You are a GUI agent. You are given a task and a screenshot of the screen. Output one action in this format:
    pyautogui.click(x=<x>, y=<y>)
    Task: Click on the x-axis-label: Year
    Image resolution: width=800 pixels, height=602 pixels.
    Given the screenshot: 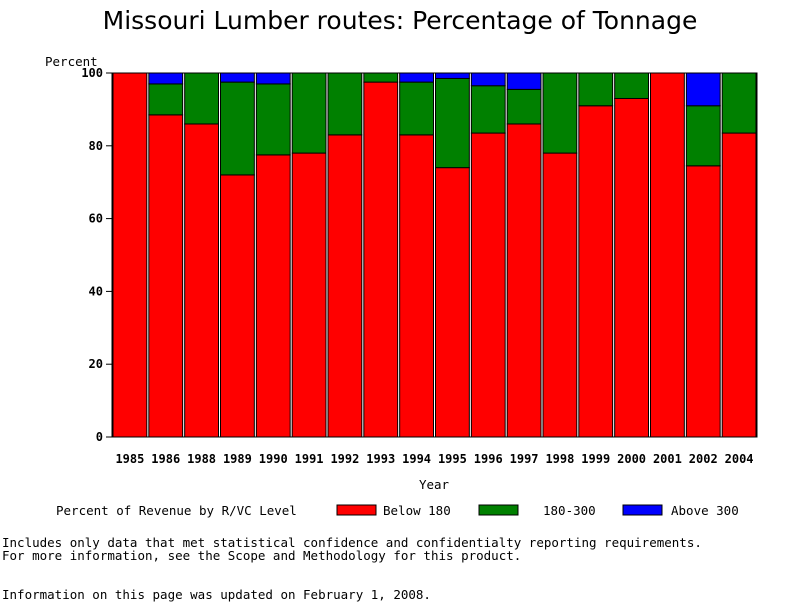 What is the action you would take?
    pyautogui.click(x=434, y=484)
    